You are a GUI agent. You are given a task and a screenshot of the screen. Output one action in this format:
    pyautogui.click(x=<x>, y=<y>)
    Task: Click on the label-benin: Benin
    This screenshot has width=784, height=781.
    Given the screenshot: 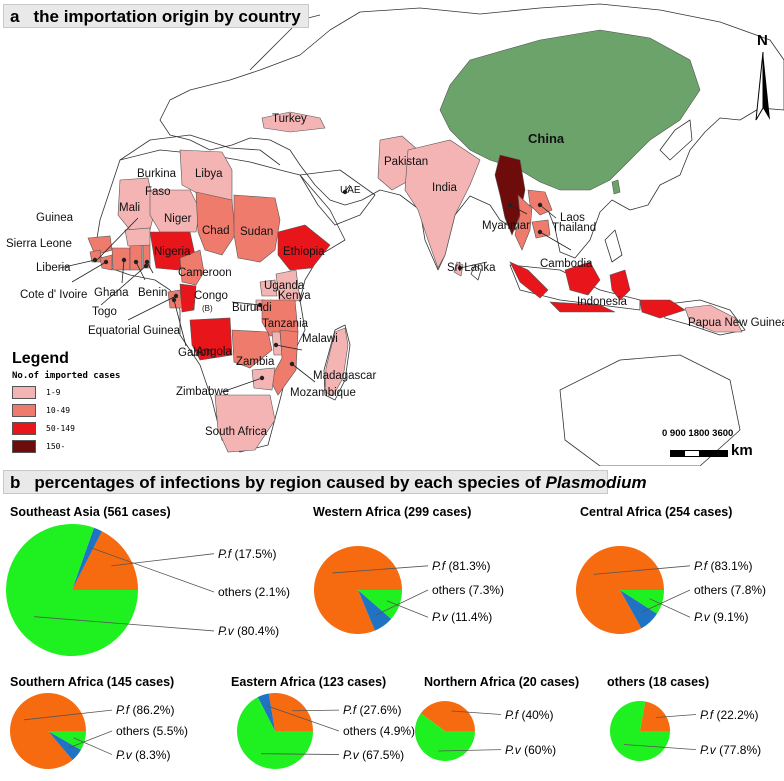 What is the action you would take?
    pyautogui.click(x=153, y=293)
    